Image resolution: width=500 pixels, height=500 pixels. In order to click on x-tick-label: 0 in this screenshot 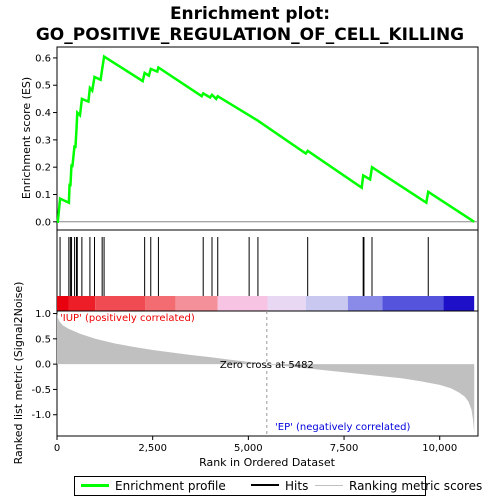, I will do `click(57, 448)`.